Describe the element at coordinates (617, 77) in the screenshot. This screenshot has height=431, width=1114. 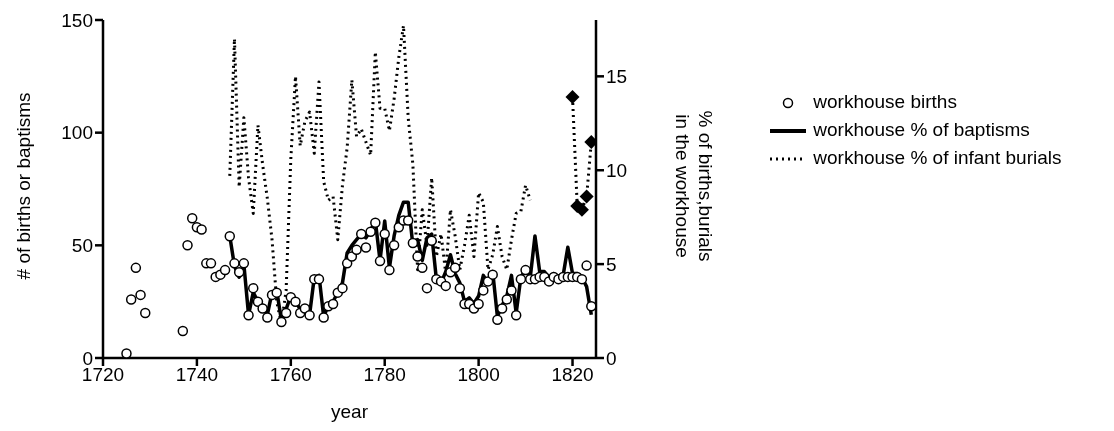
I see `y2-tick-label: 15` at that location.